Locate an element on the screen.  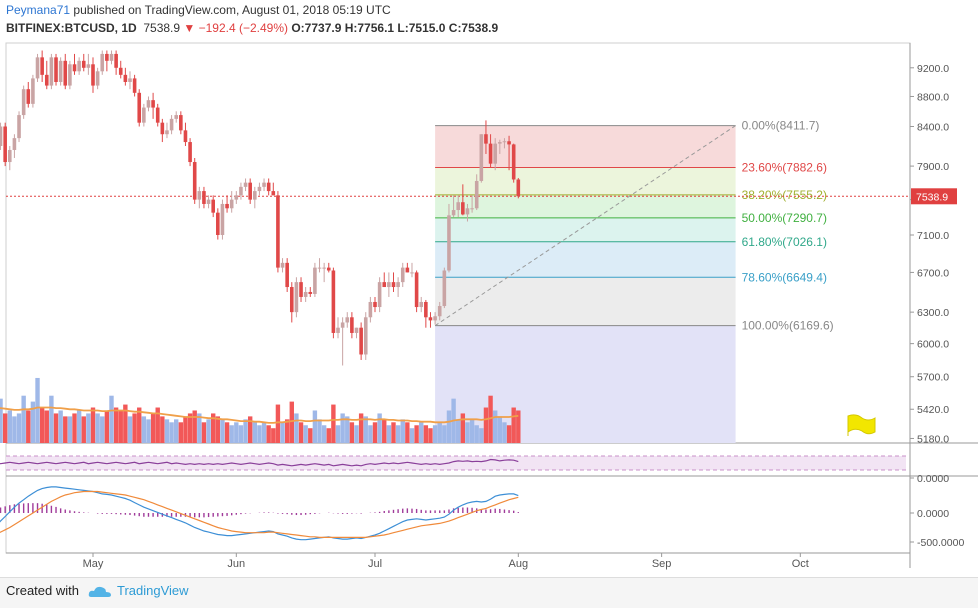
price-tick-label: 5180.0 is located at coordinates (933, 439).